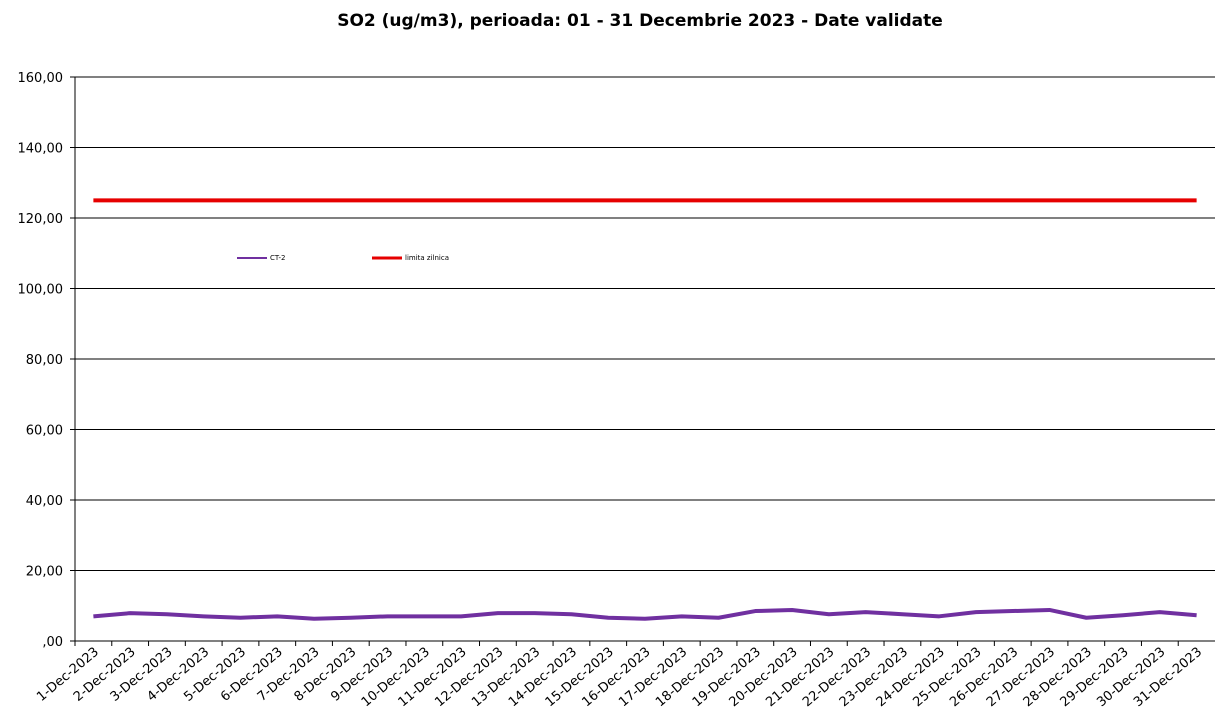 The image size is (1222, 723). I want to click on series-line, so click(645, 614).